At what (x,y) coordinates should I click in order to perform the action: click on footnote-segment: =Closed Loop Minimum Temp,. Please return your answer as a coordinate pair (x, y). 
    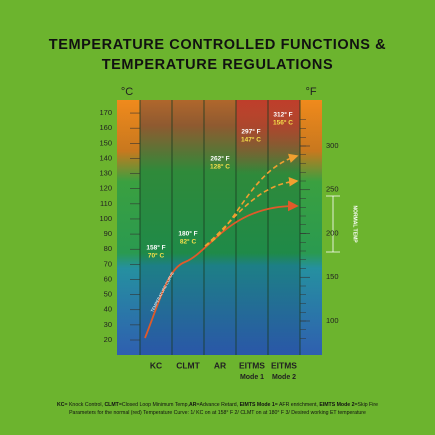
    Looking at the image, I should click on (154, 405).